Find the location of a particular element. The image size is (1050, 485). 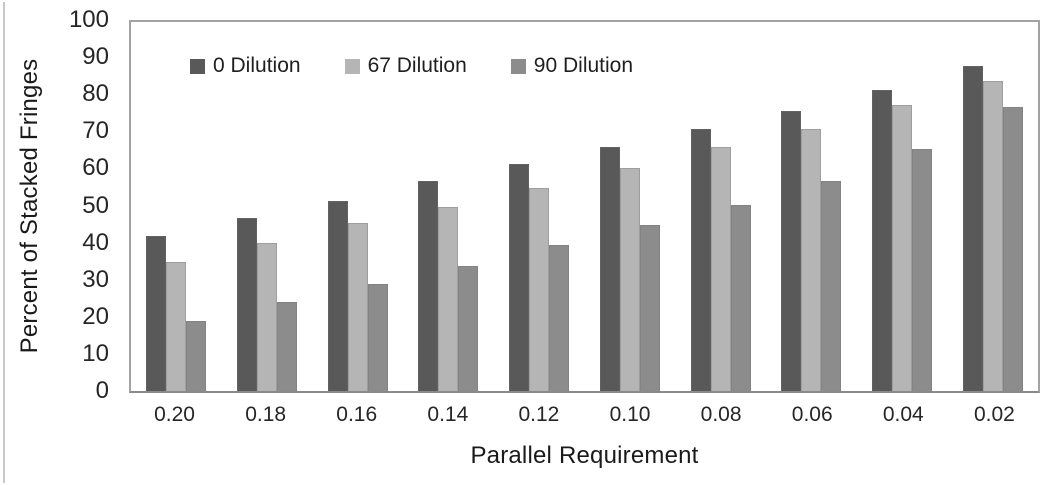

y-tick-label: 80 is located at coordinates (95, 94).